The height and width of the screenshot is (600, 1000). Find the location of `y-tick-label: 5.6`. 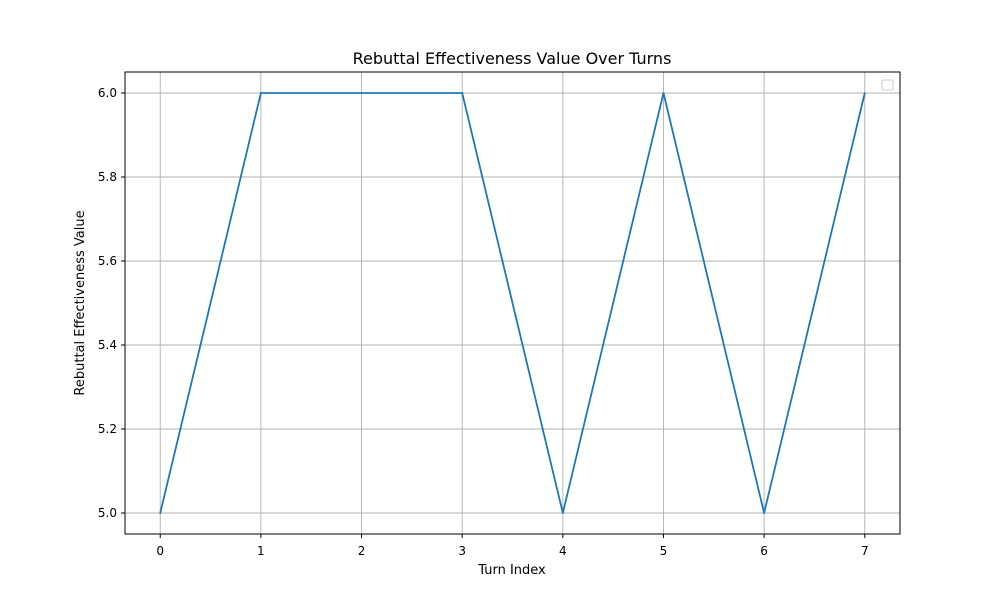

y-tick-label: 5.6 is located at coordinates (107, 261).